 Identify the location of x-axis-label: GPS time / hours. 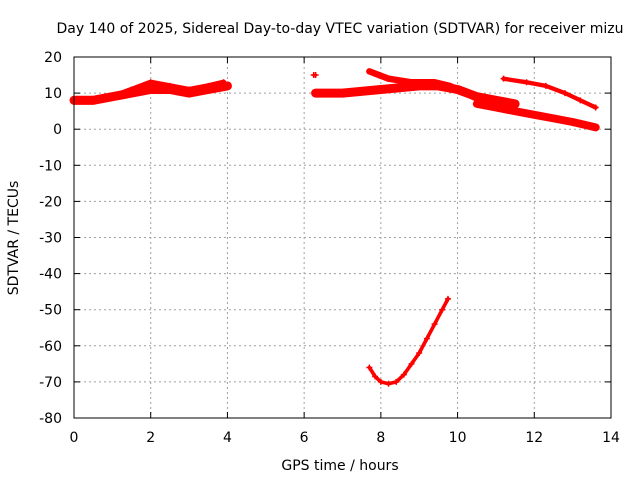
(339, 466).